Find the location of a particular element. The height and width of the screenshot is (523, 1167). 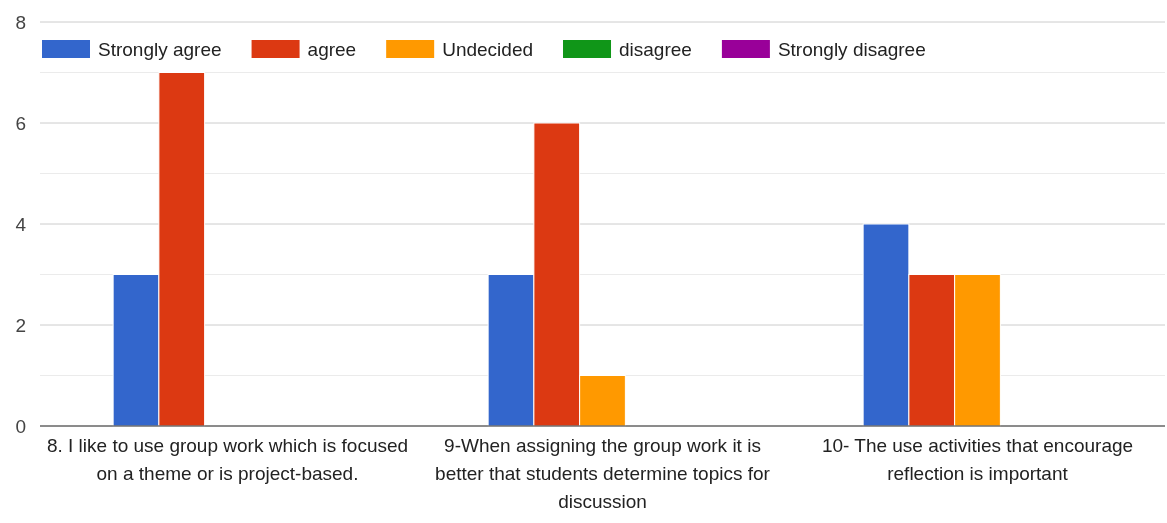

legend-label: disagree is located at coordinates (655, 49).